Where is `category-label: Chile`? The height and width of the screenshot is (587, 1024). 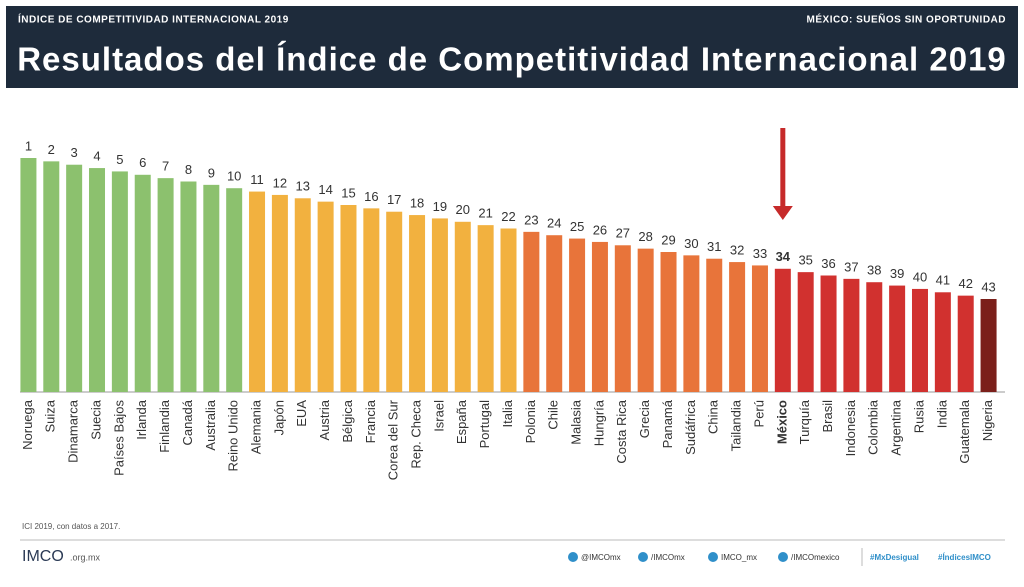
category-label: Chile is located at coordinates (553, 415).